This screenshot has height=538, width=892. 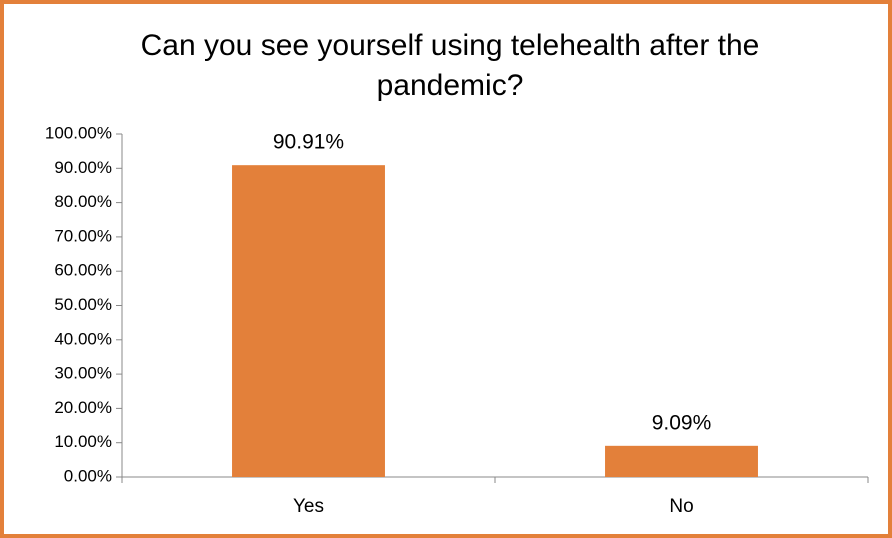 What do you see at coordinates (83, 373) in the screenshot?
I see `y-tick-label: 30.00%` at bounding box center [83, 373].